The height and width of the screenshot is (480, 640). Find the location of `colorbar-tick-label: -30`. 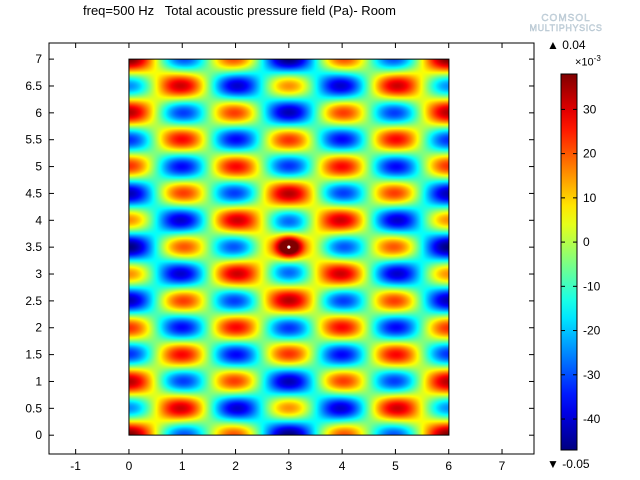

colorbar-tick-label: -30 is located at coordinates (592, 375).